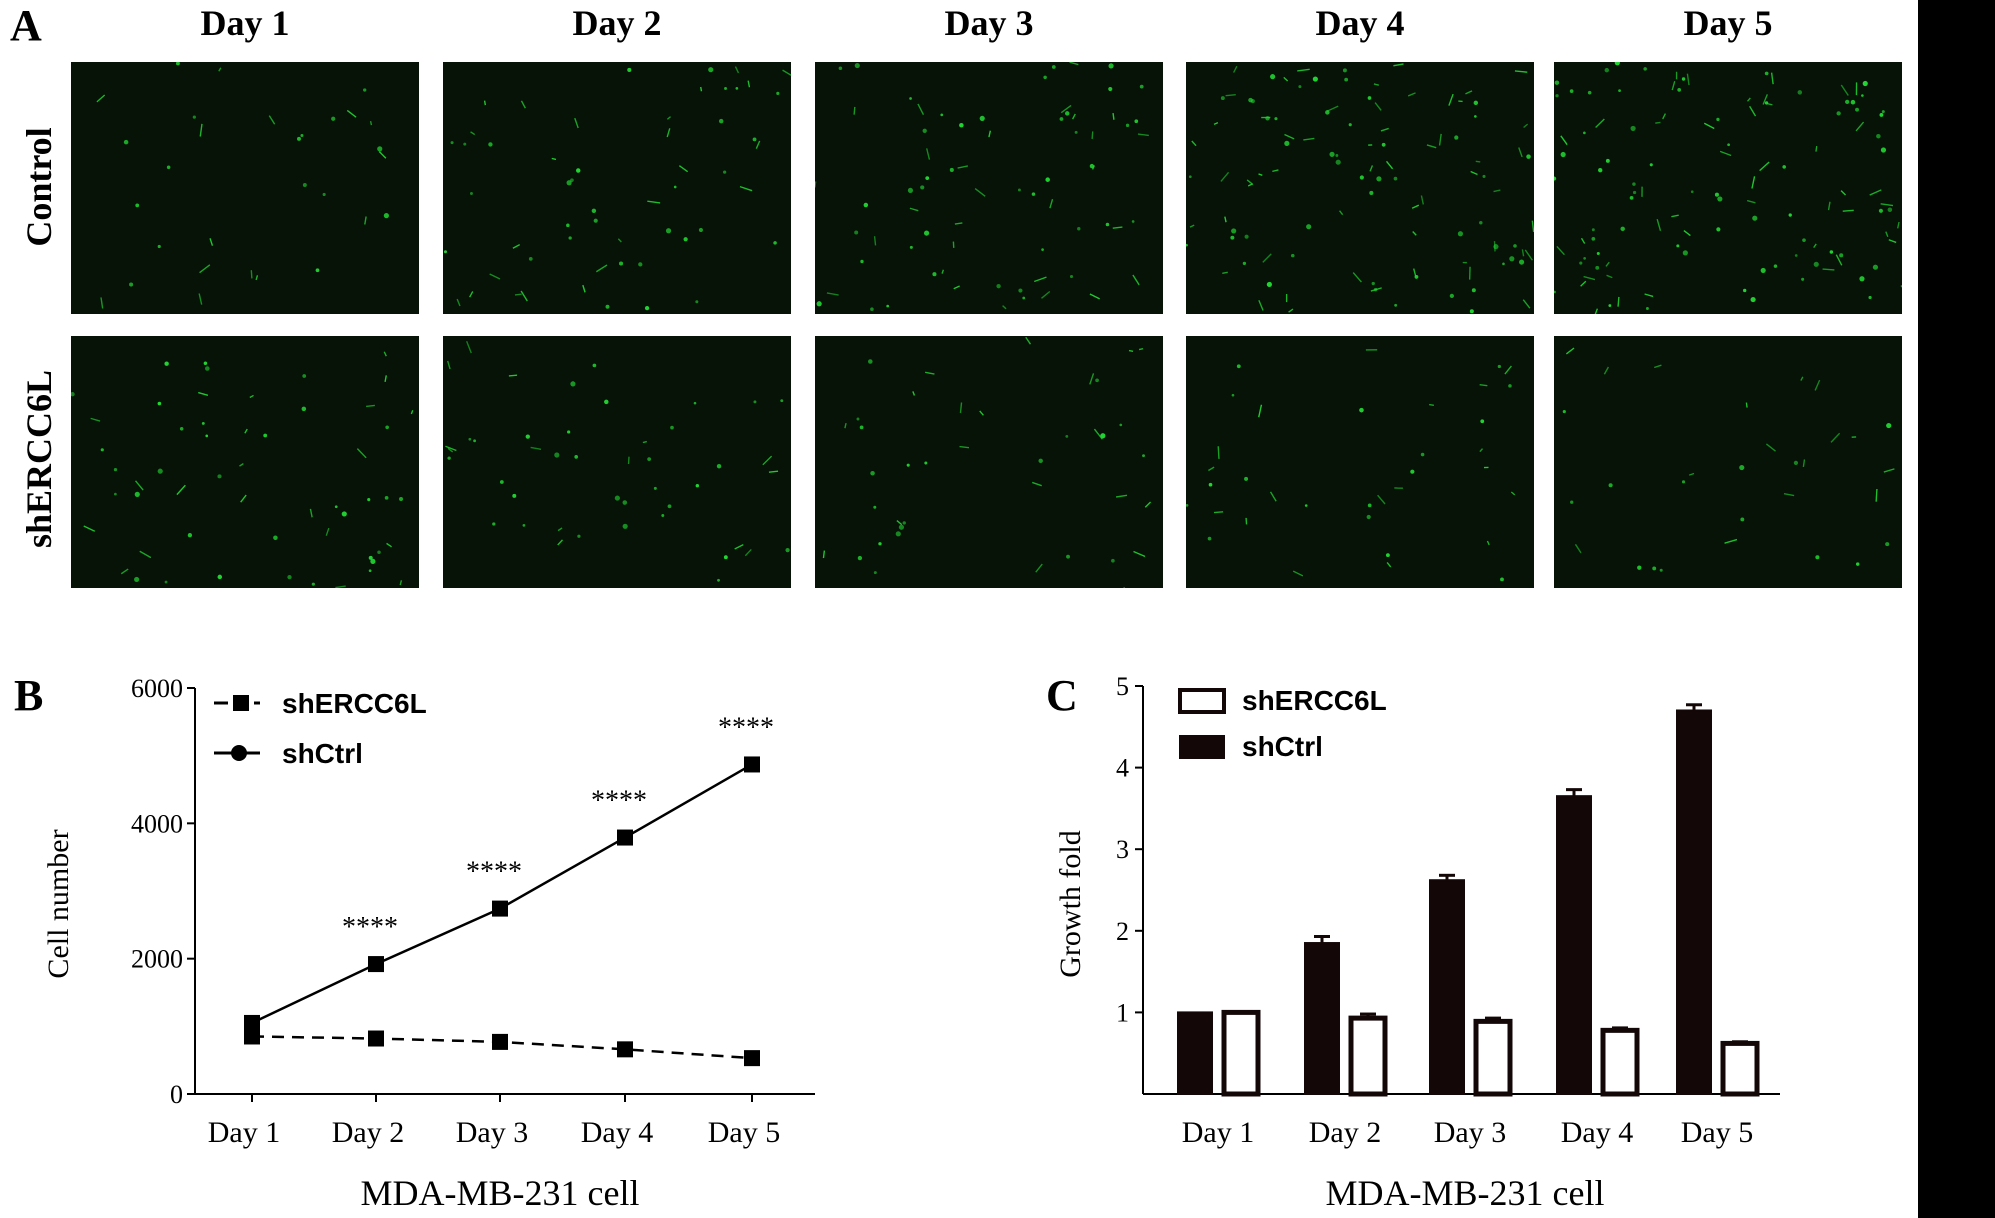 The image size is (1995, 1218). What do you see at coordinates (1351, 465) in the screenshot?
I see `micrograph-cells` at bounding box center [1351, 465].